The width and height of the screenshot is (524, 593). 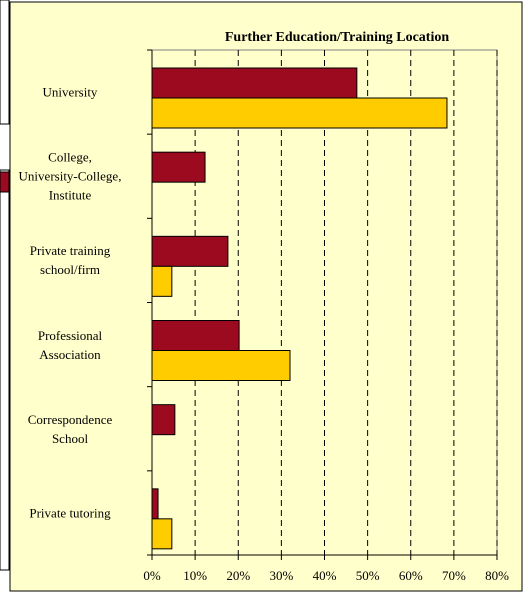 I want to click on y-tick-label: Professional Association, so click(x=70, y=344).